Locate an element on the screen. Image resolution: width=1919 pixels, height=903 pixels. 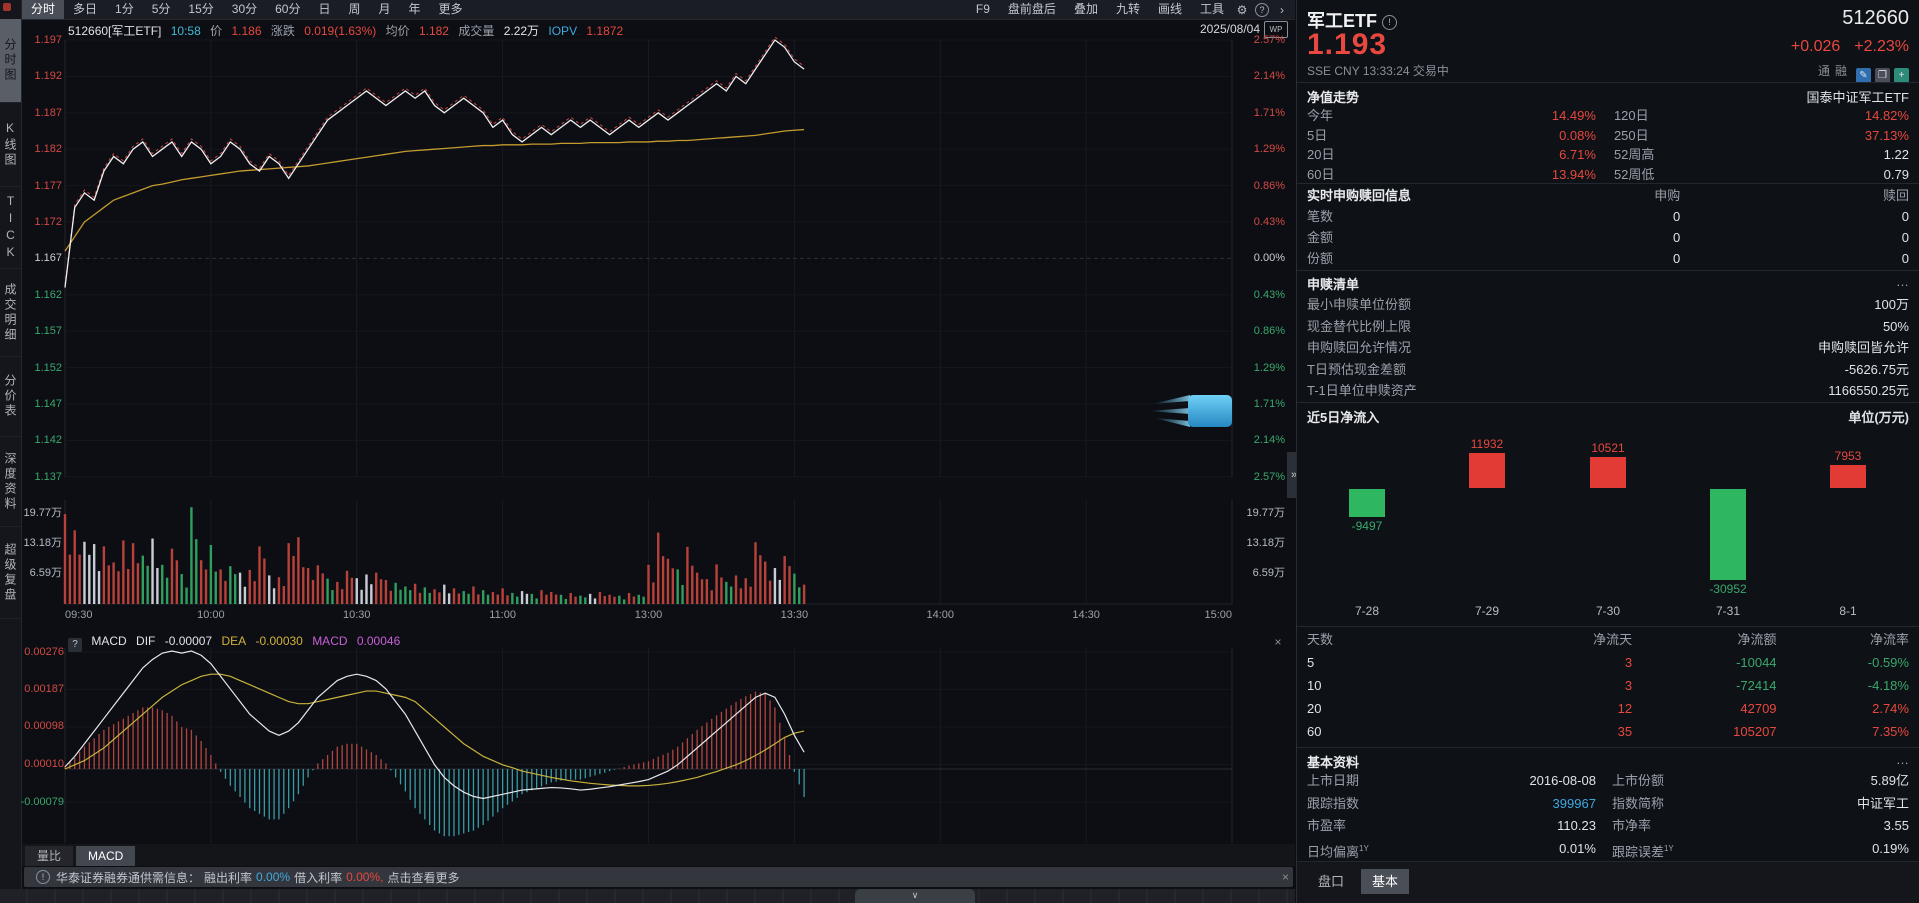
left-sidebar: 分时图 K线图 TICK 成交明细 分价表 深度资料 超级复盘 is located at coordinates (11, 451).